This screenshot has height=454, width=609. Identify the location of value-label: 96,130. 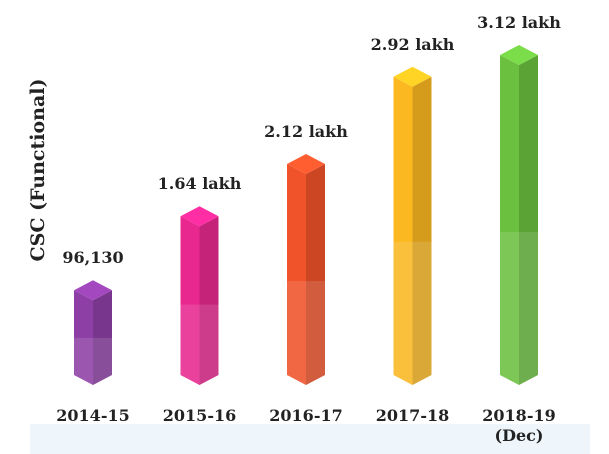
(93, 258).